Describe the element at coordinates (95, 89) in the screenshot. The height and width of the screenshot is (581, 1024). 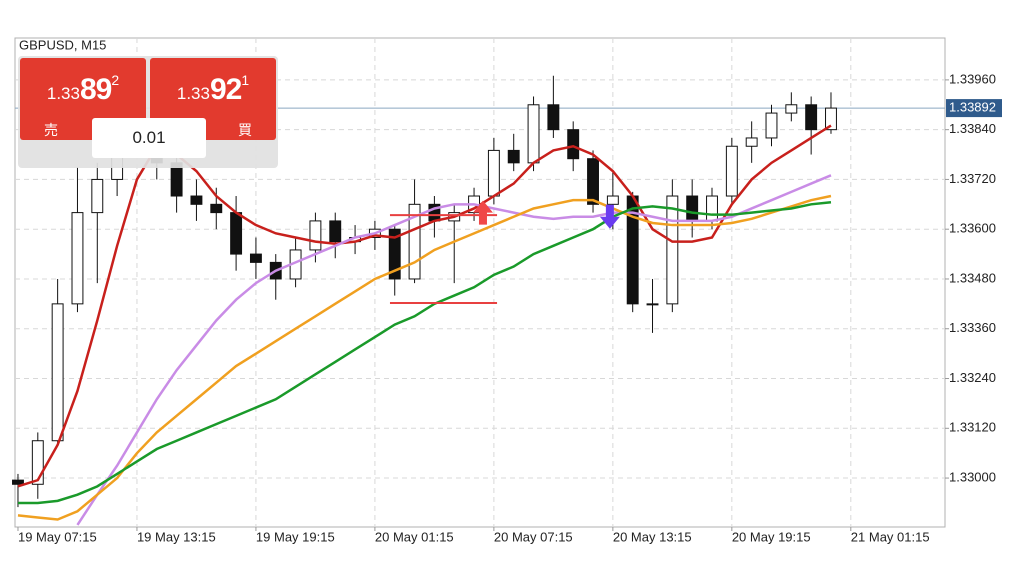
I see `price-pips: 89` at that location.